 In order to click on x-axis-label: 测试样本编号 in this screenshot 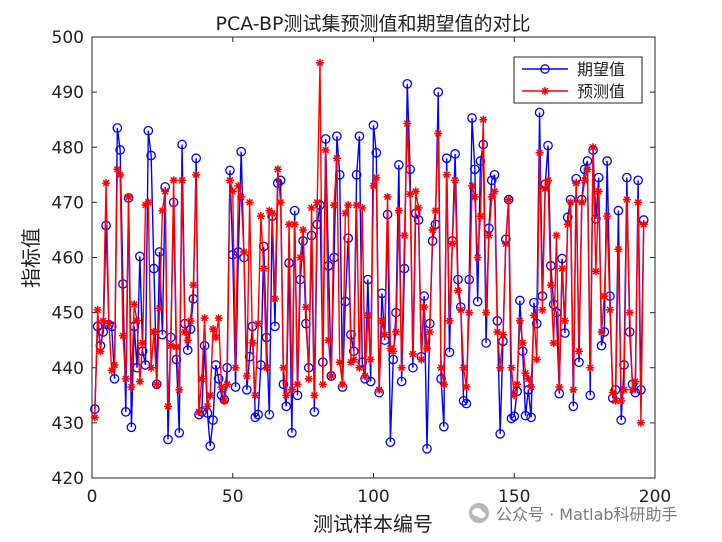, I will do `click(373, 524)`.